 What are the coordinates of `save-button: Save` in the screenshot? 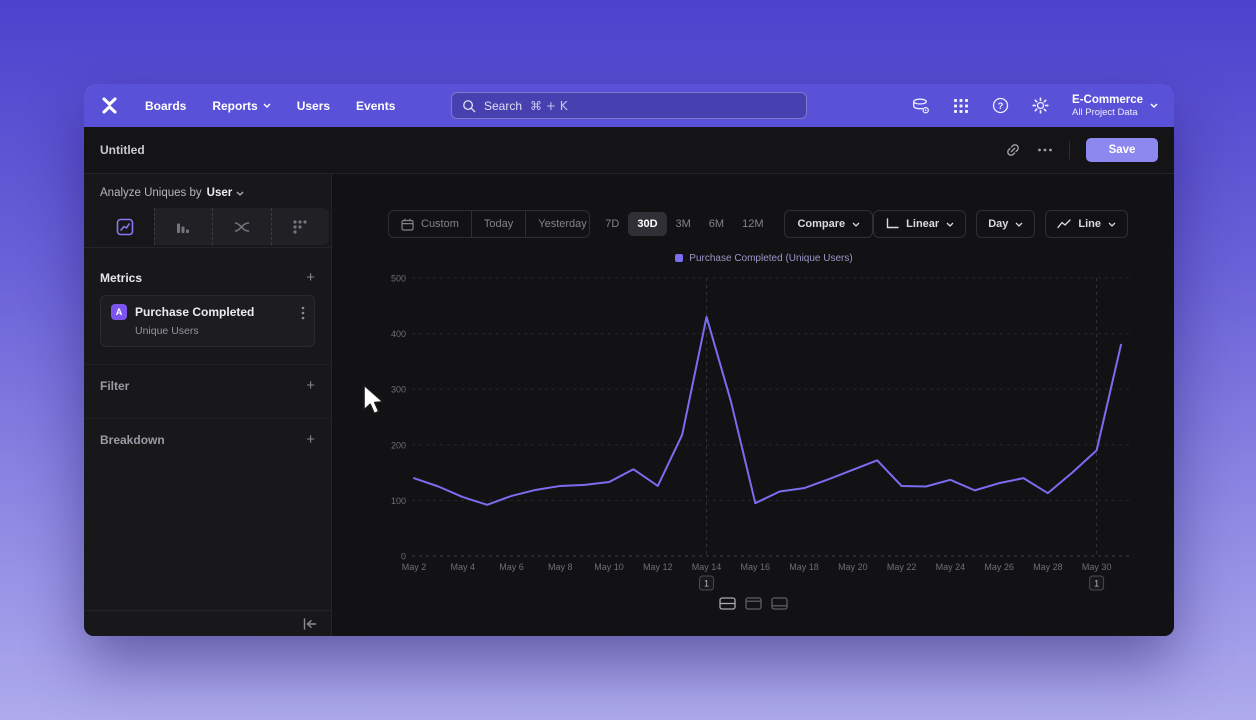 It's located at (1122, 150).